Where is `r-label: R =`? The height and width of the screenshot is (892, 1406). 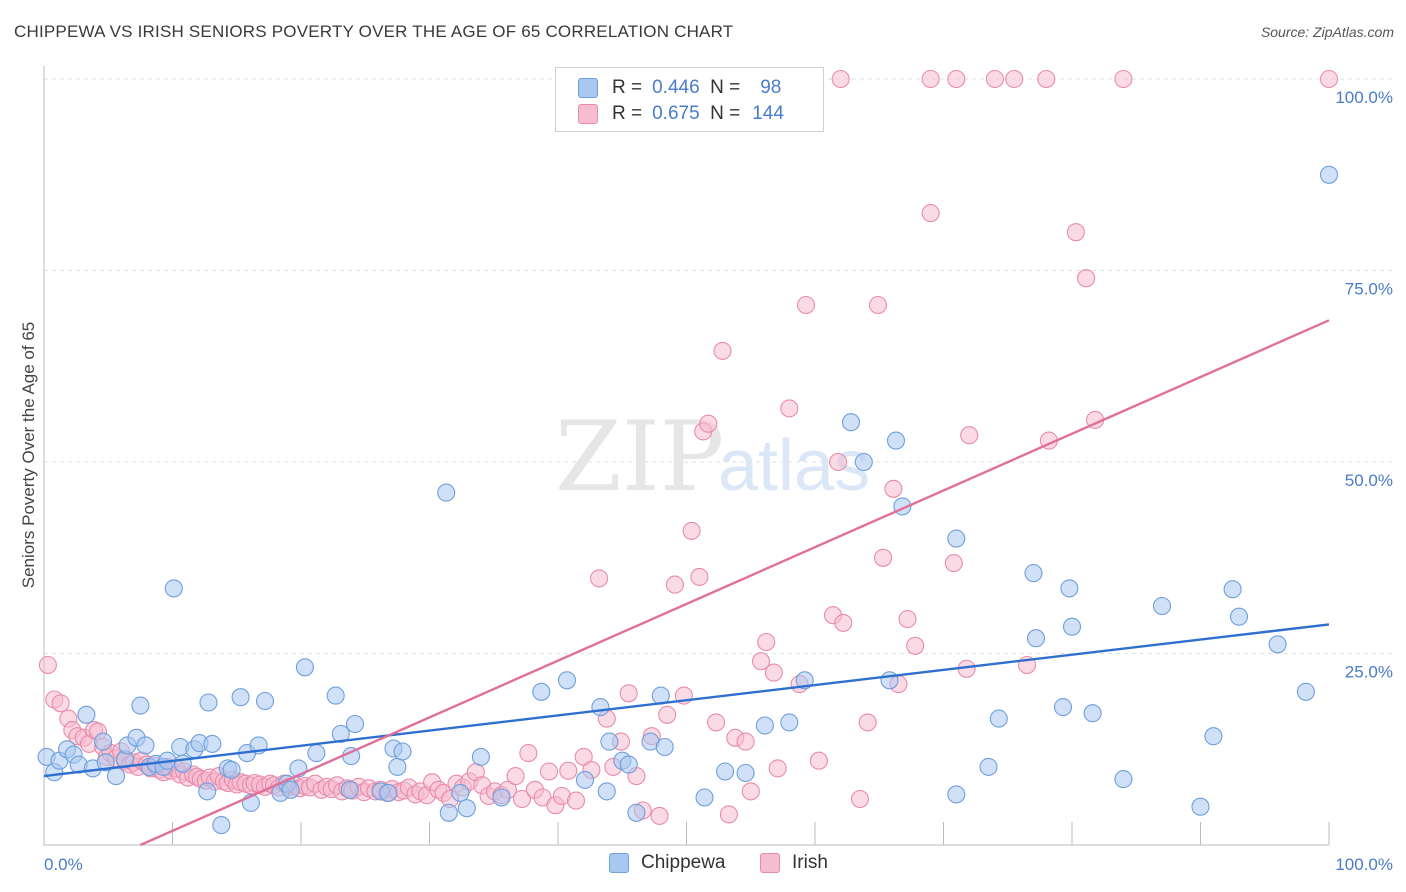
r-label: R = is located at coordinates (627, 87).